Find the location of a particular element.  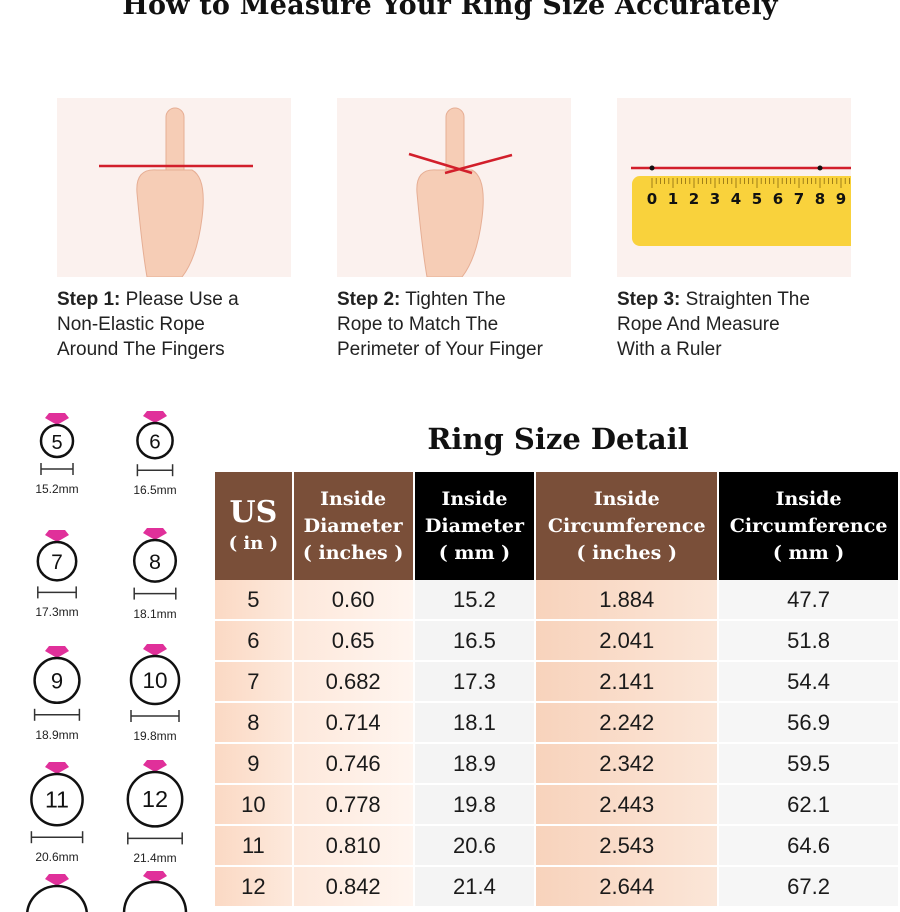

ring-icon-size-7: 7 17.3mm is located at coordinates (57, 573).